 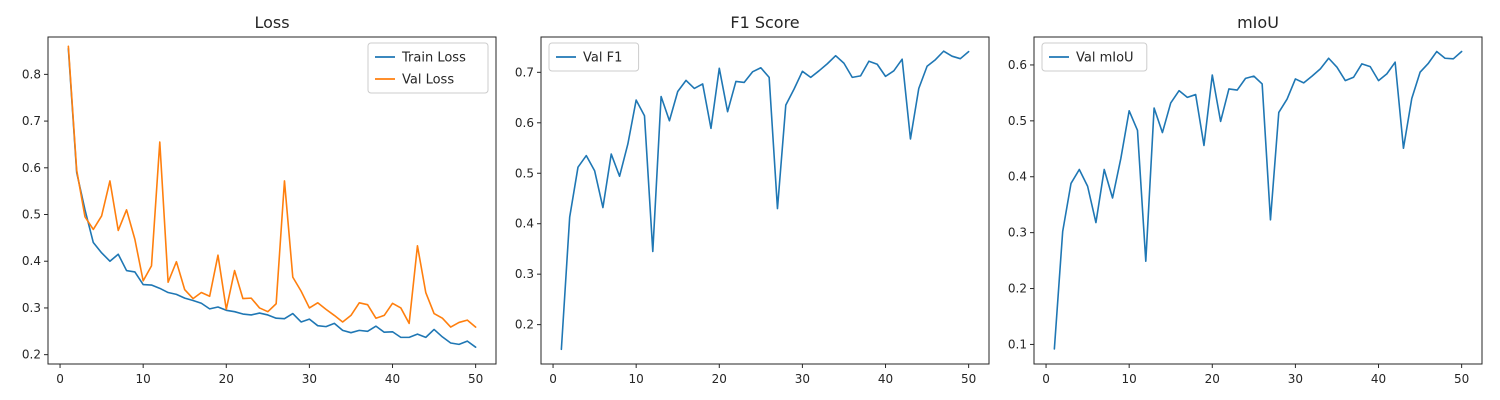 What do you see at coordinates (1258, 22) in the screenshot?
I see `chart-title: mIoU` at bounding box center [1258, 22].